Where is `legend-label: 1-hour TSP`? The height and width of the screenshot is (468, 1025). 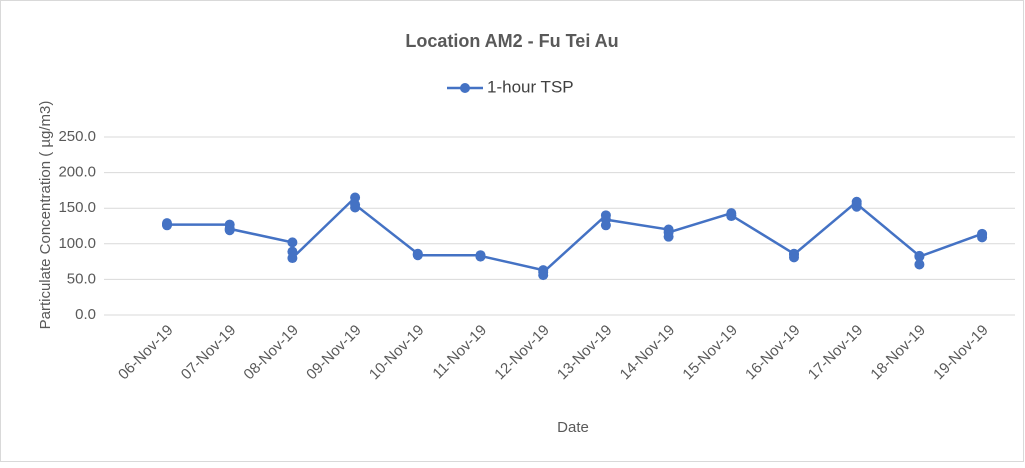 legend-label: 1-hour TSP is located at coordinates (530, 86).